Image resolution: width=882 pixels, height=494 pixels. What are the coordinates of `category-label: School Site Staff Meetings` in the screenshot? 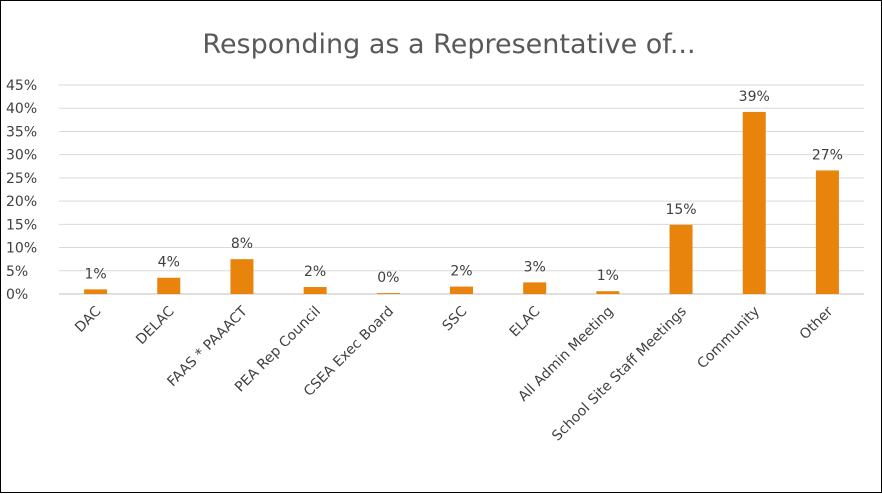 It's located at (619, 374).